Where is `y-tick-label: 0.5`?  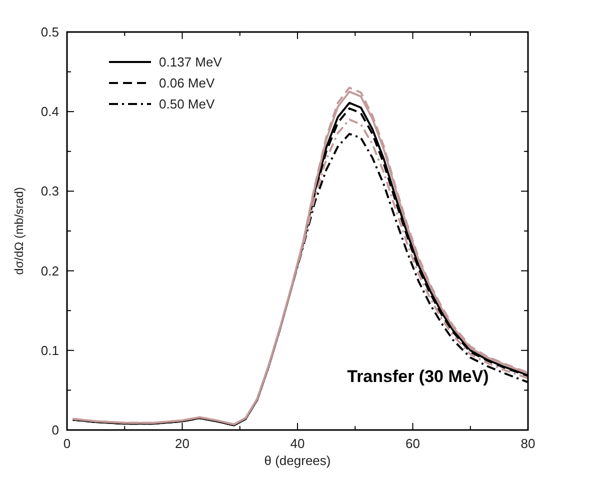 y-tick-label: 0.5 is located at coordinates (49, 32).